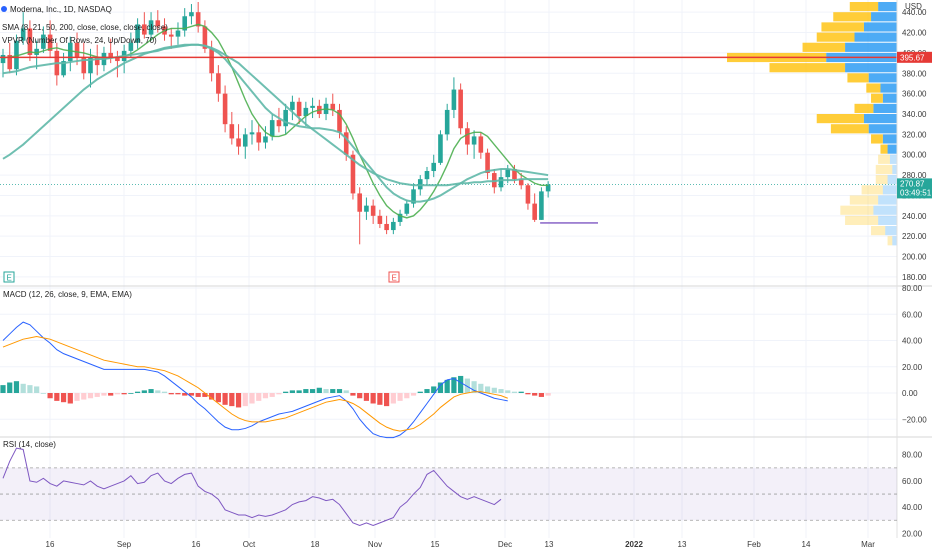 The width and height of the screenshot is (932, 550). What do you see at coordinates (889, 139) in the screenshot?
I see `vpvr-up-bar` at bounding box center [889, 139].